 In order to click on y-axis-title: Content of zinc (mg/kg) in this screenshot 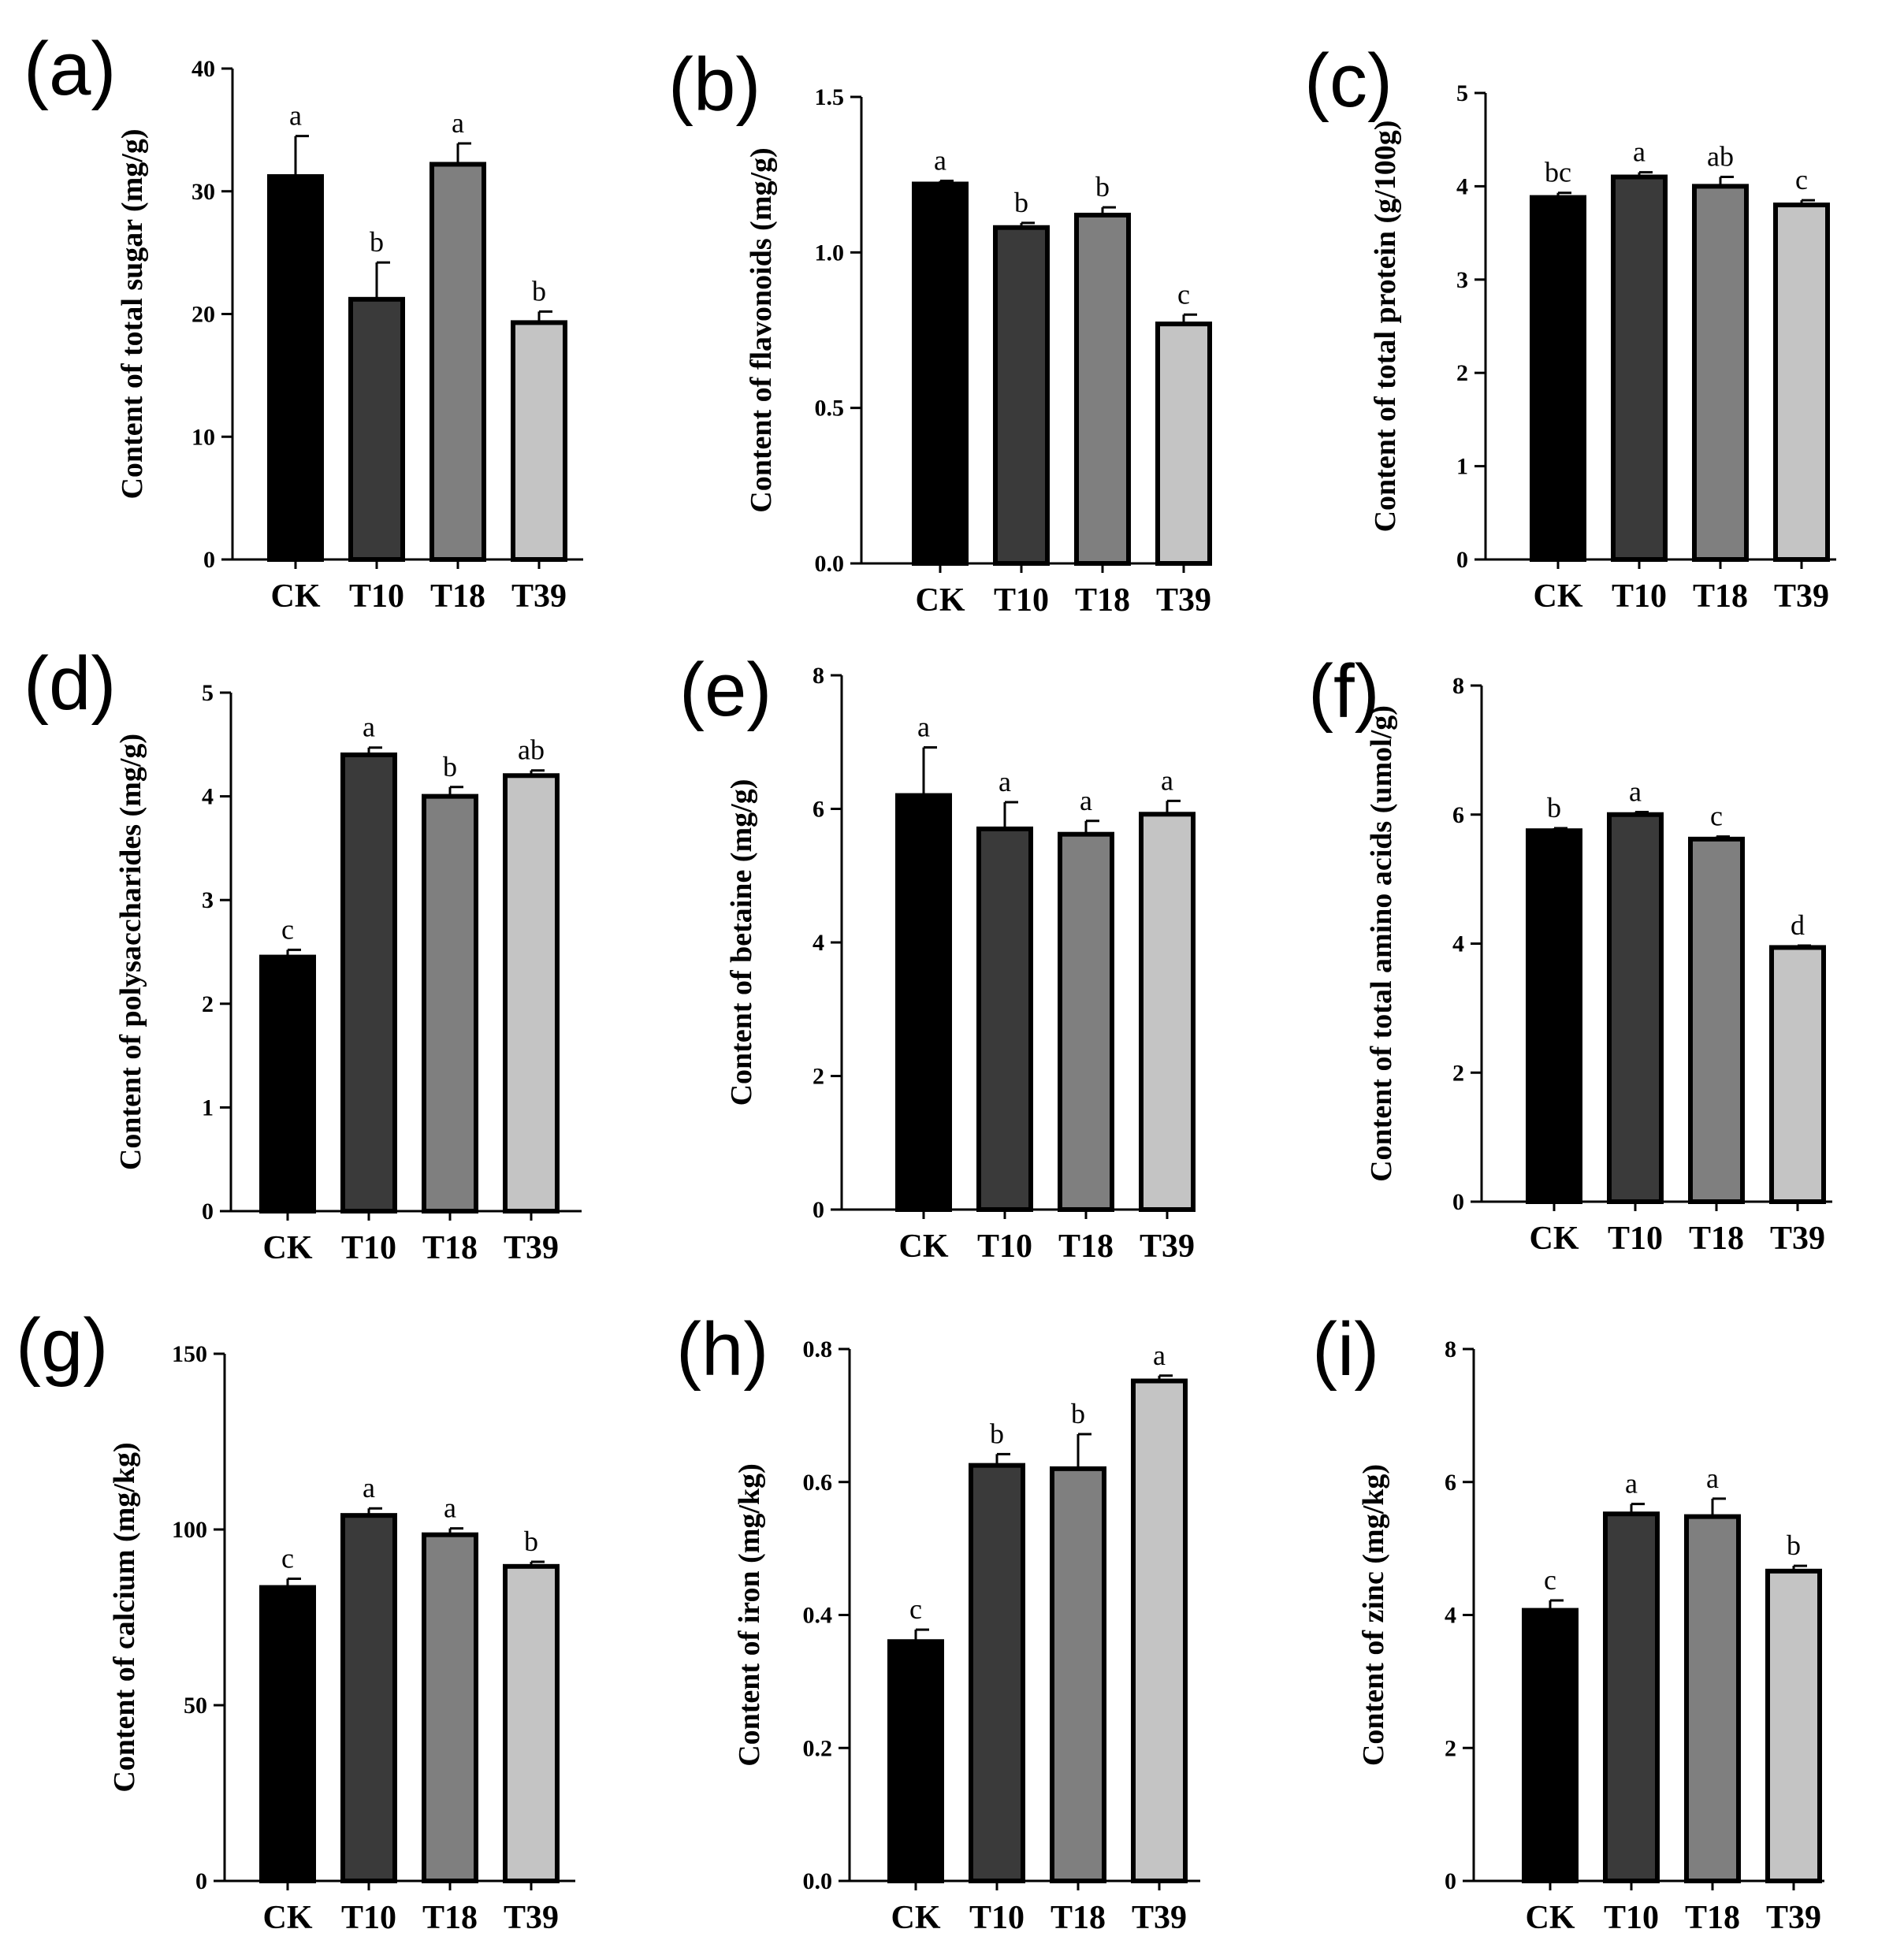, I will do `click(1373, 1615)`.